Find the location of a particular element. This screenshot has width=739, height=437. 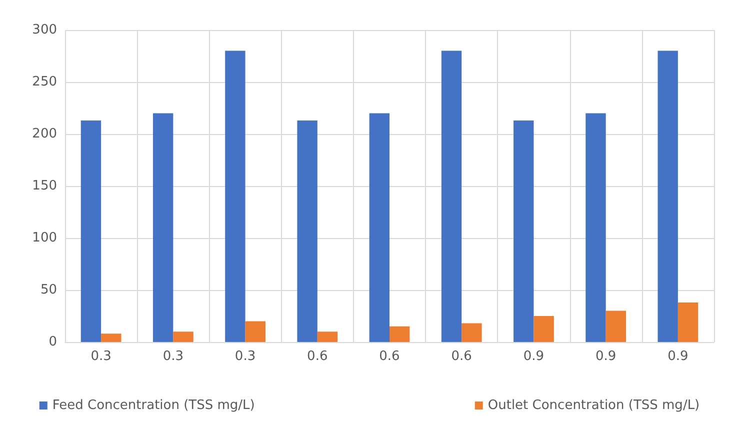

y-tick-label: 250 is located at coordinates (44, 82).